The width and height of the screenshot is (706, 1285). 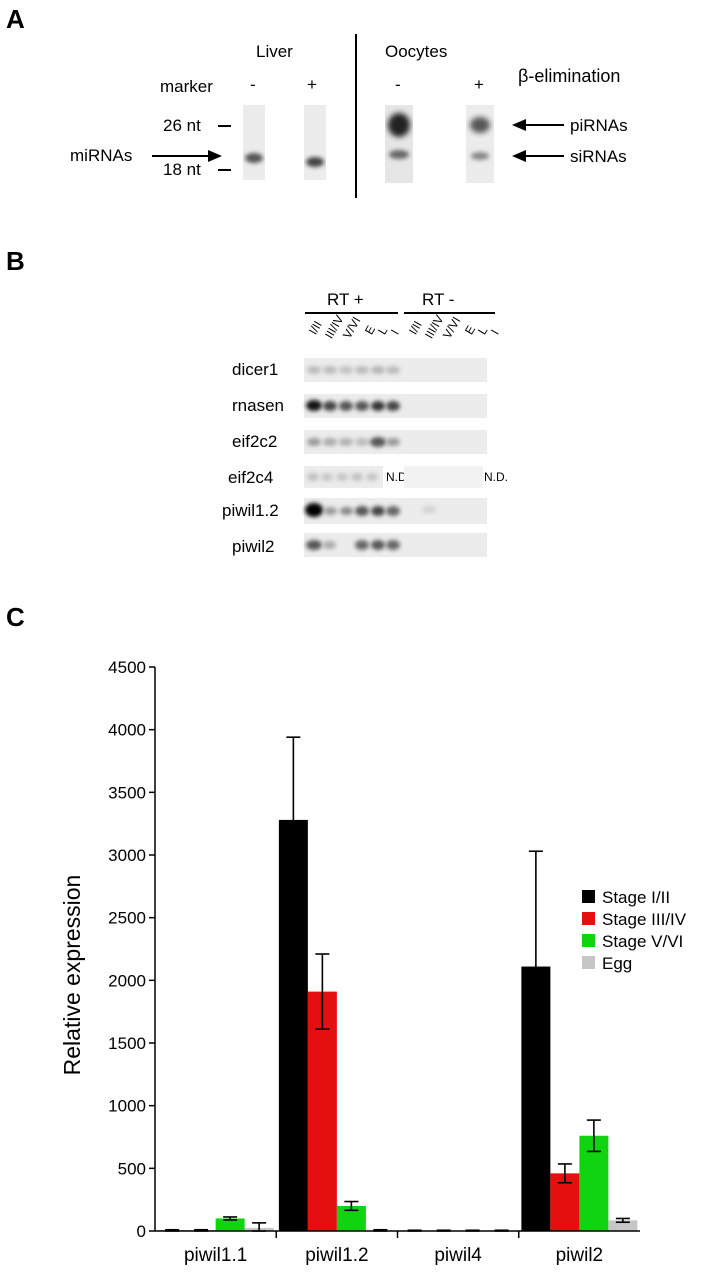 What do you see at coordinates (443, 477) in the screenshot?
I see `gel-row-eif2c4-rt-minus` at bounding box center [443, 477].